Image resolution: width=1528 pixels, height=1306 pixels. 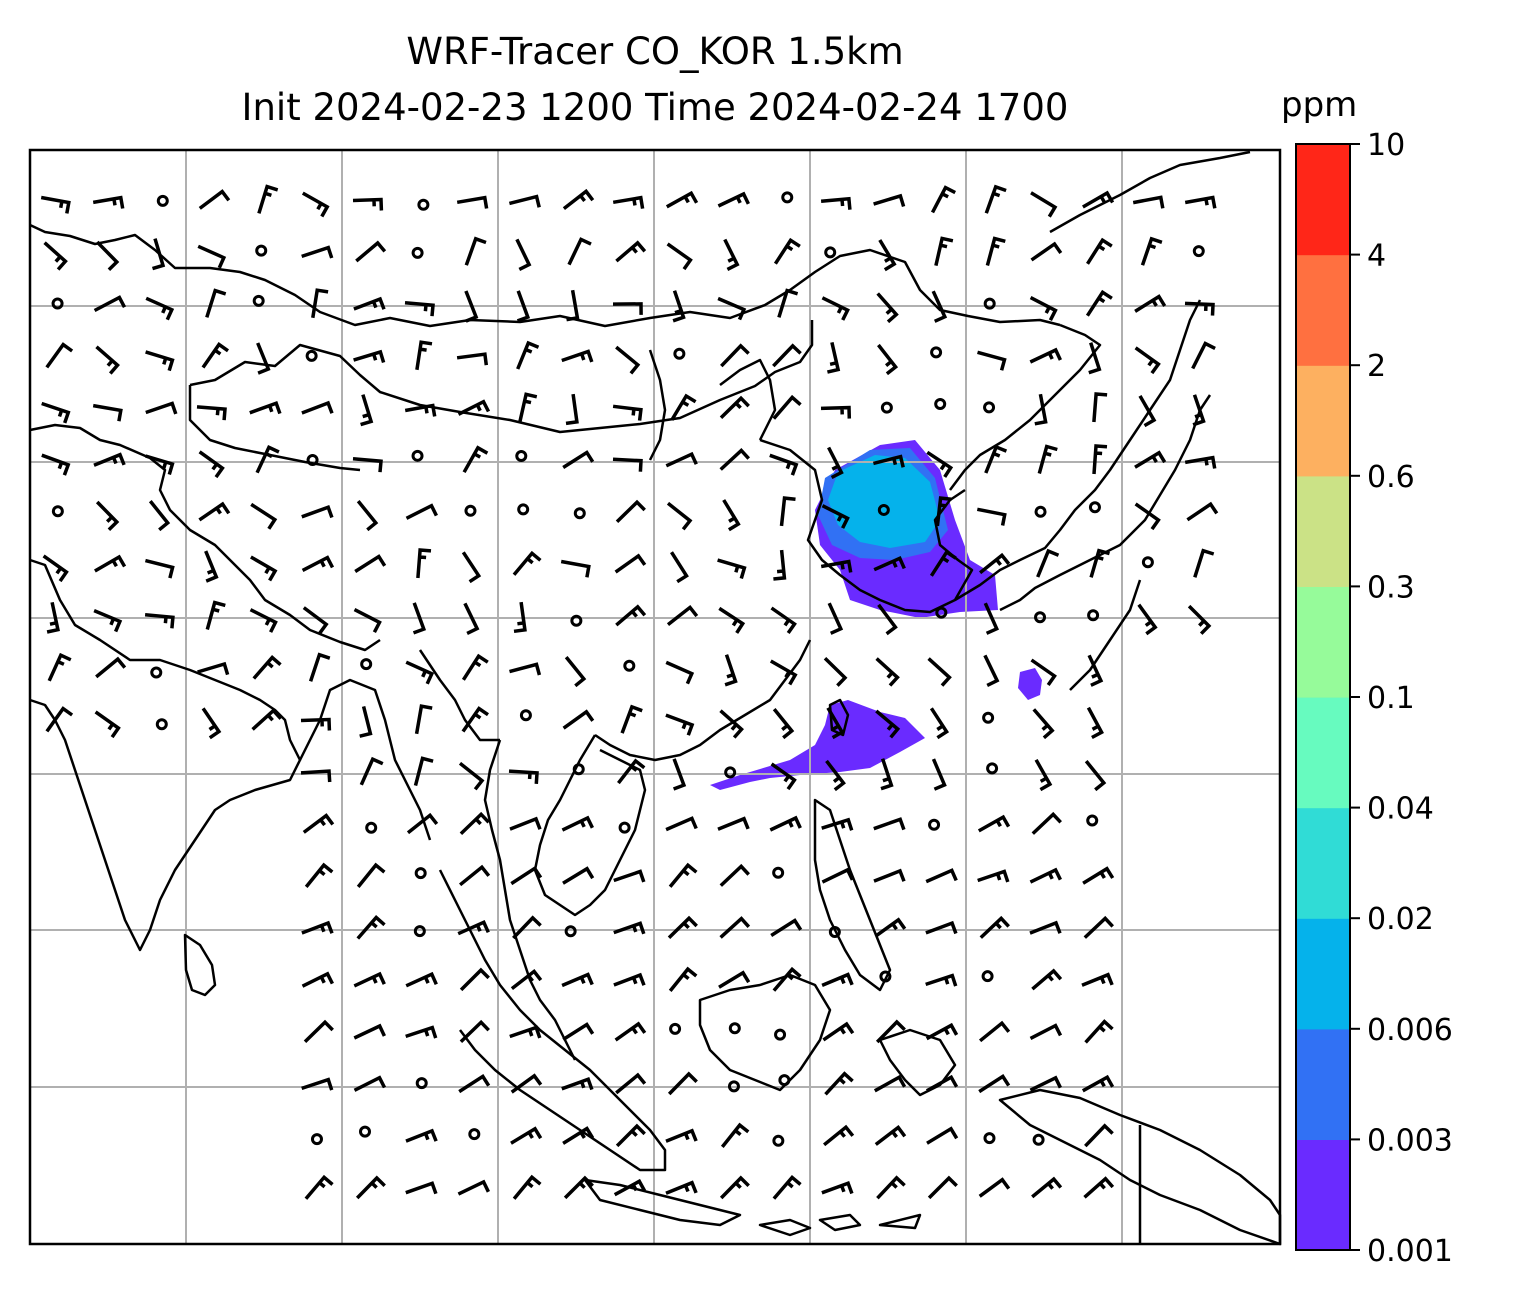 What do you see at coordinates (1386, 145) in the screenshot?
I see `colorbar-tick-label: 10` at bounding box center [1386, 145].